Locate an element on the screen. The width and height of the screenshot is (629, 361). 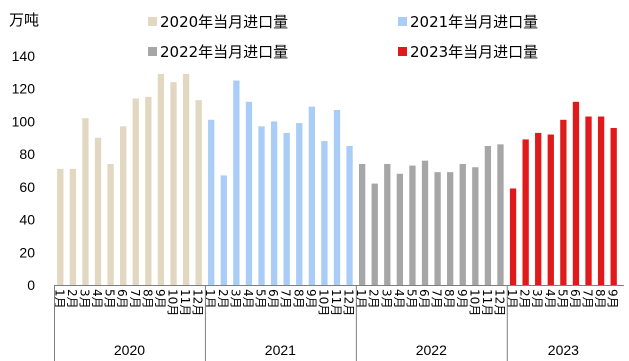
legend-item-2021: 2021年当月进口量 is located at coordinates (468, 21).